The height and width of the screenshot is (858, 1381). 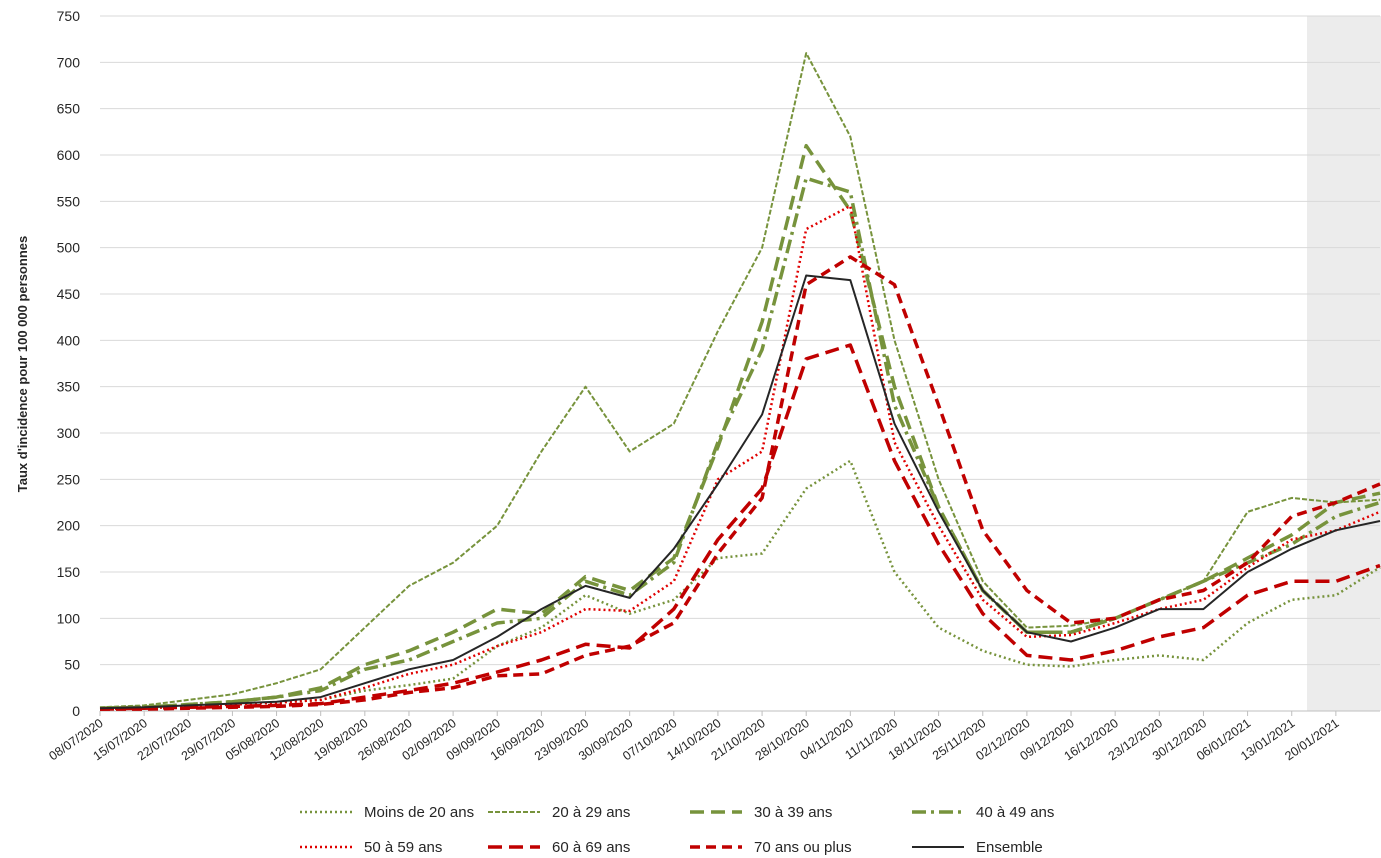 I want to click on y-tick-label: 750, so click(x=69, y=16).